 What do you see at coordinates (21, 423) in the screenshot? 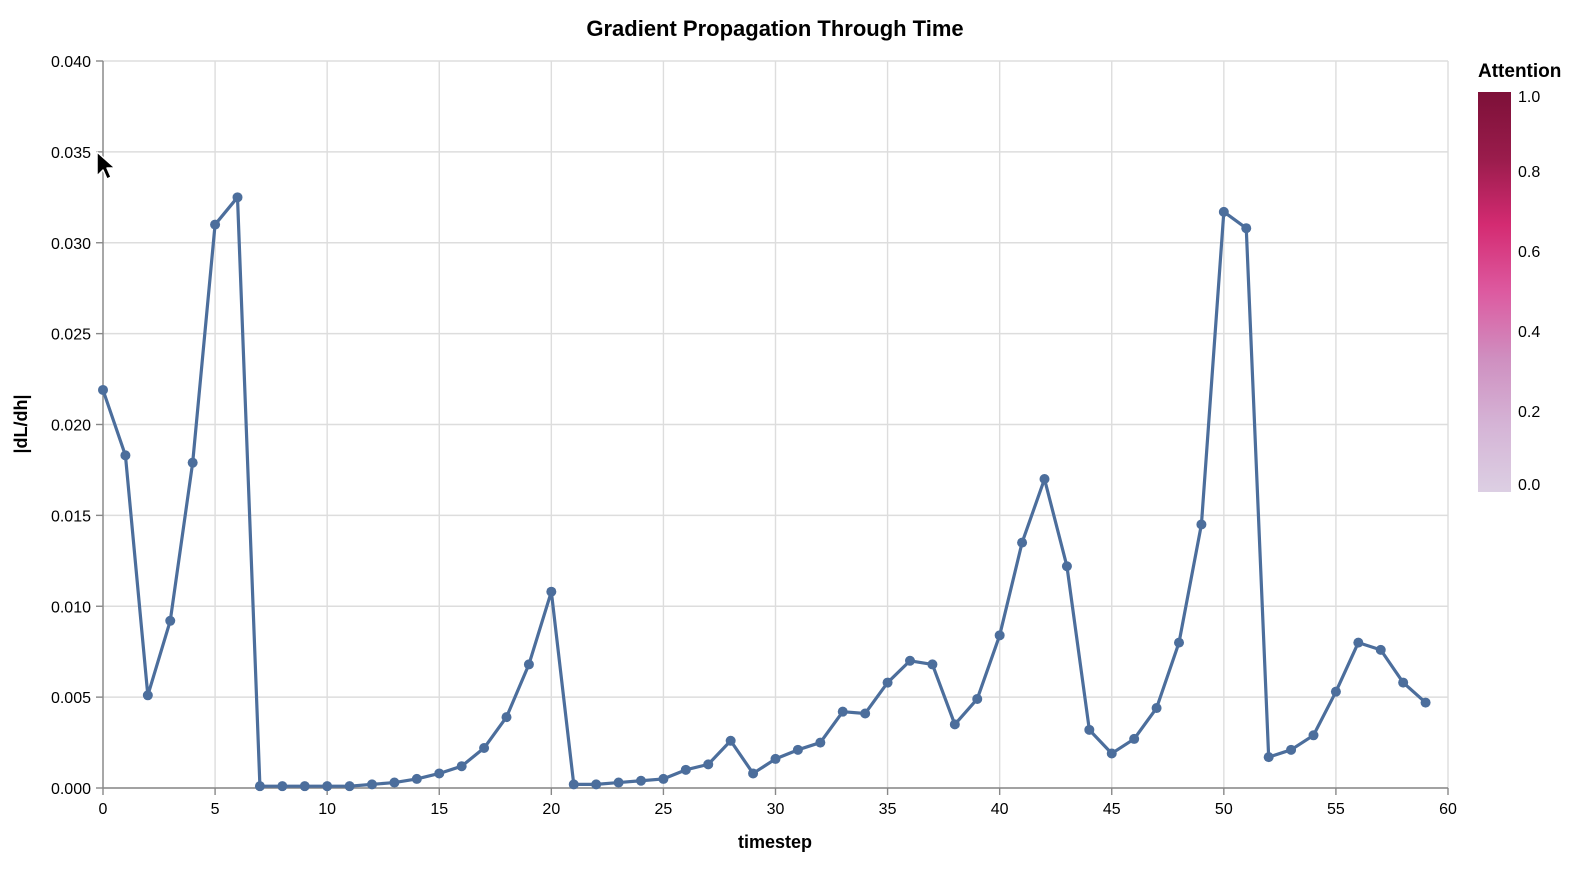
I see `y-axis-title: |dL/dh|` at bounding box center [21, 423].